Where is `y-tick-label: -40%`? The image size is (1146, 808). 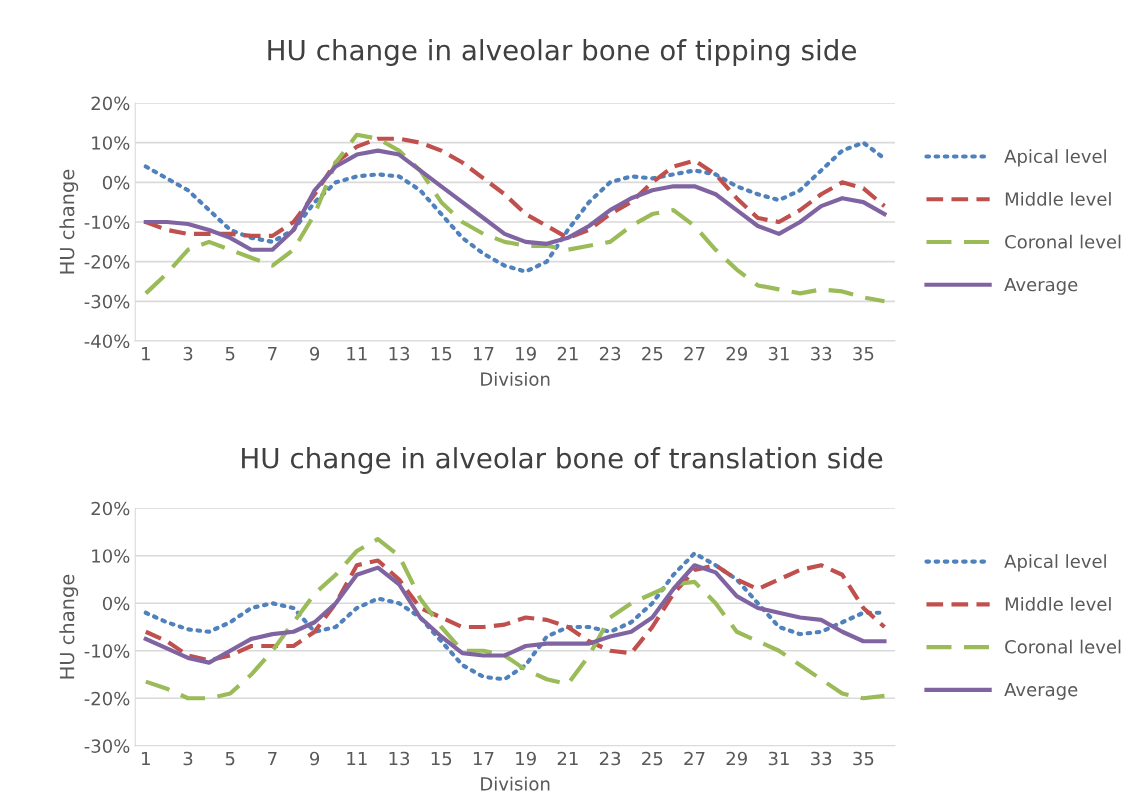 y-tick-label: -40% is located at coordinates (107, 341).